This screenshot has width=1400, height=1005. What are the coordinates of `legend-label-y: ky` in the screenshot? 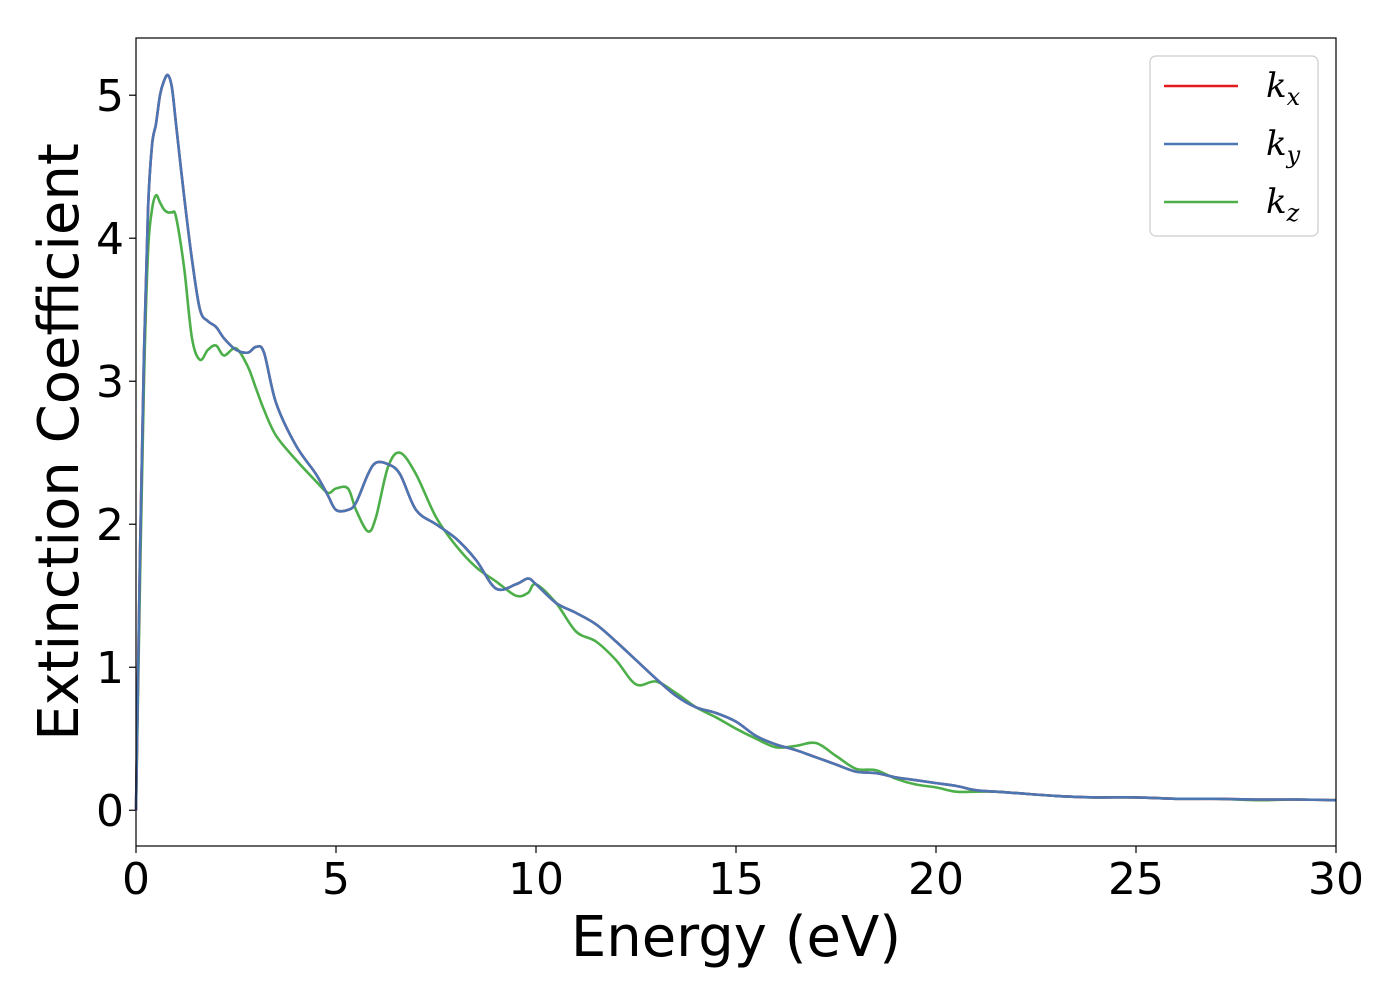 It's located at (1283, 146).